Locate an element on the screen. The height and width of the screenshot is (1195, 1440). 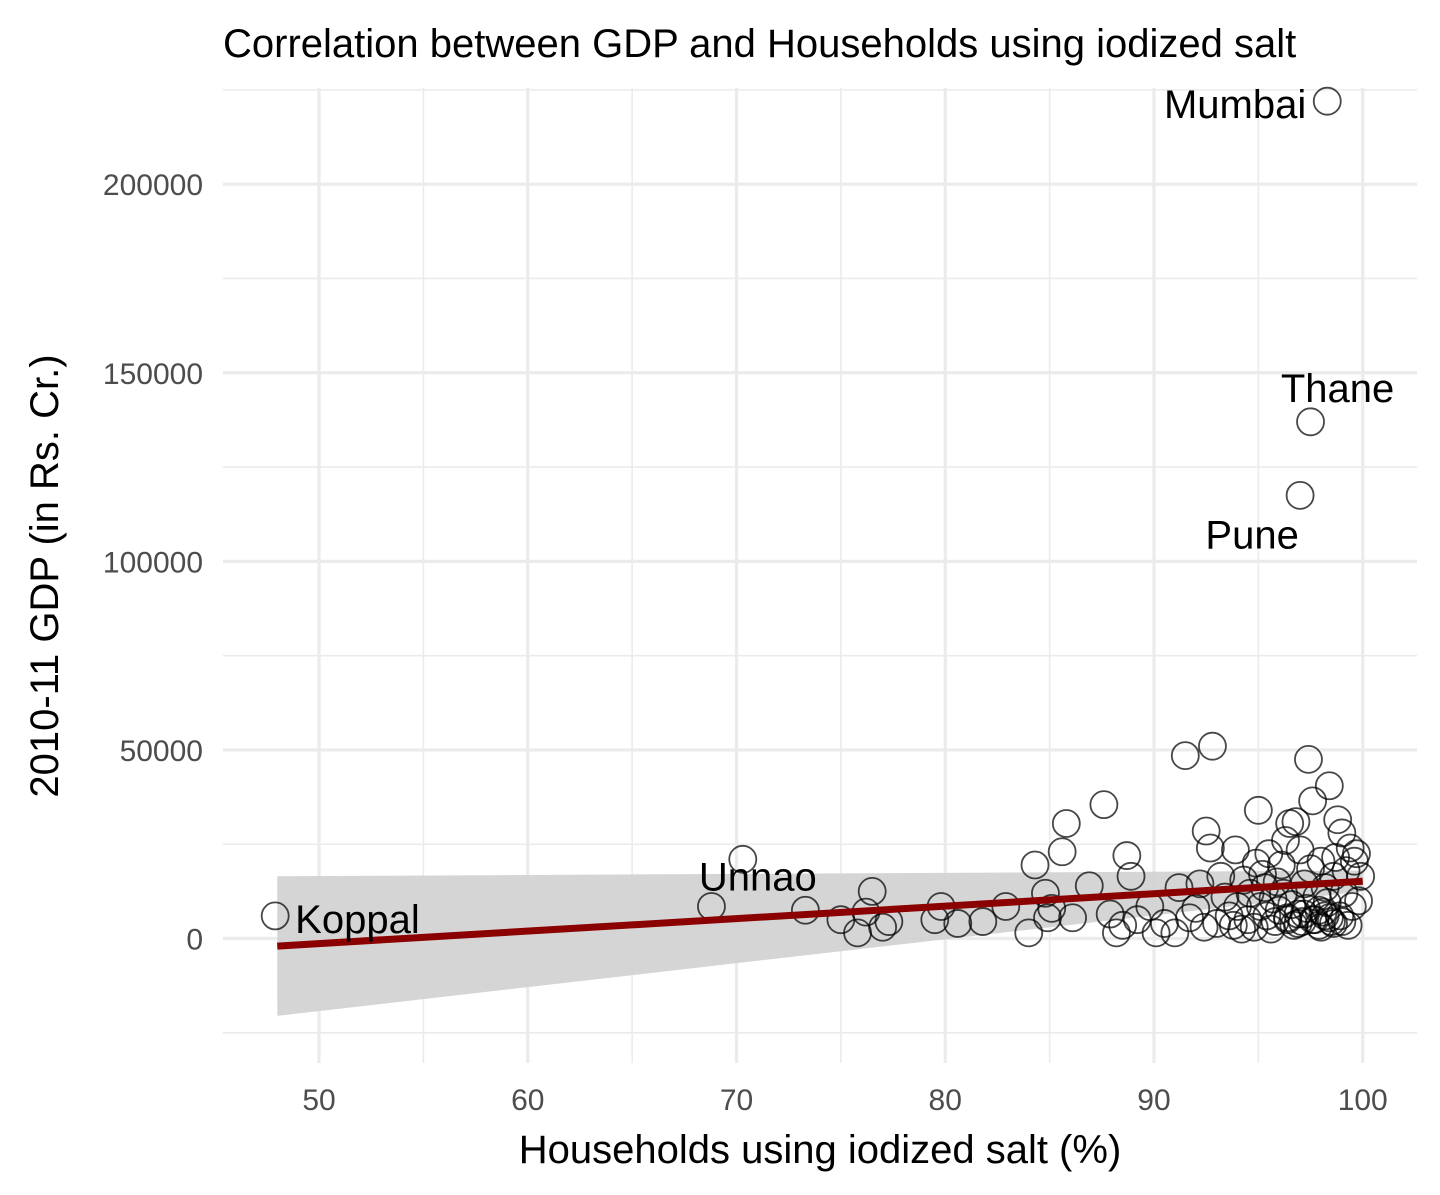
x-tick-label: 90 is located at coordinates (1153, 1100).